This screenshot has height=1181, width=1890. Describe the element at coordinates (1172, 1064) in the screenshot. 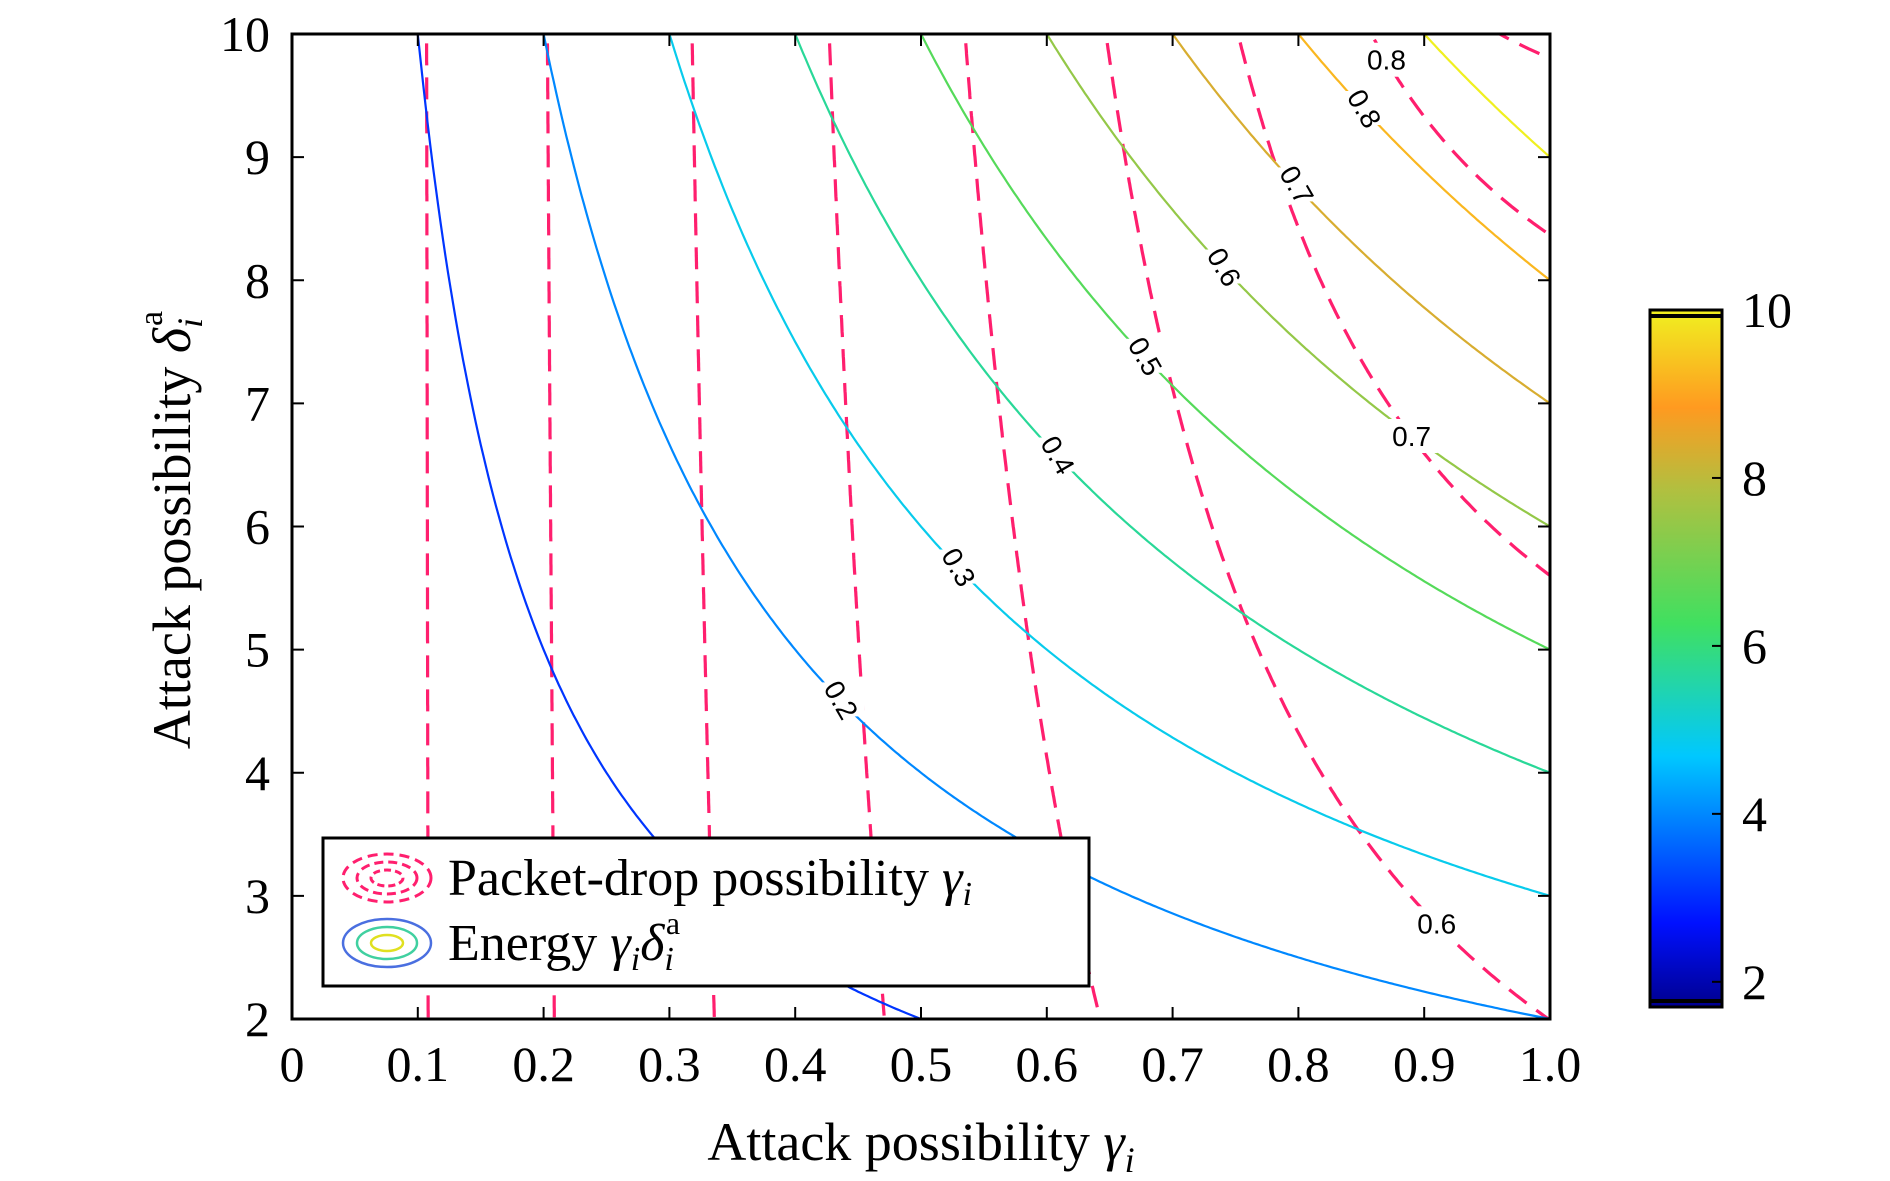

I see `x-tick-label: 0.7` at that location.